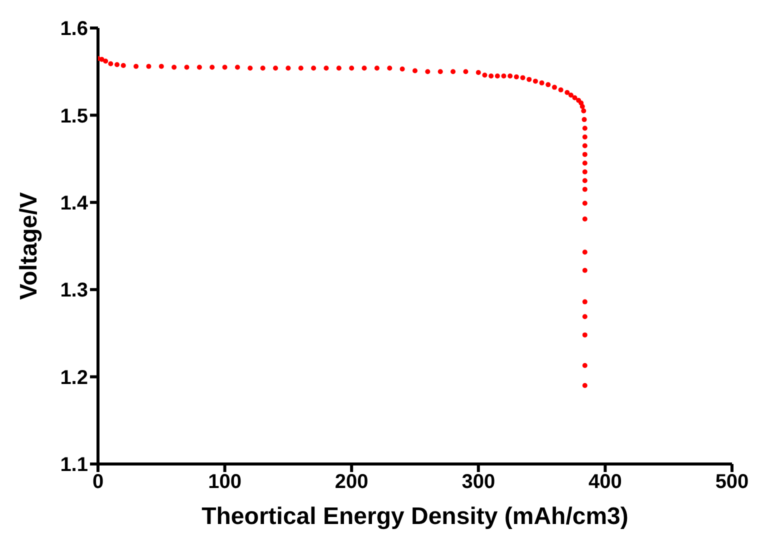  What do you see at coordinates (98, 482) in the screenshot?
I see `x-tick-label: 0` at bounding box center [98, 482].